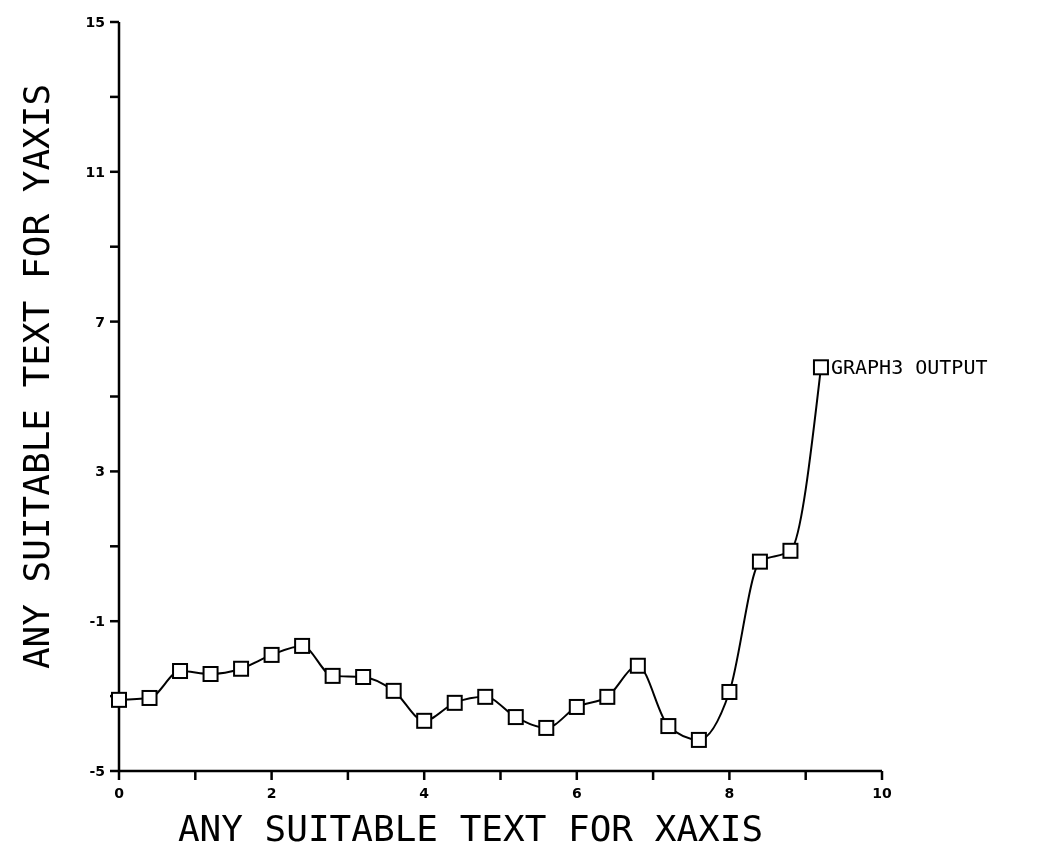 The width and height of the screenshot is (1056, 861). Describe the element at coordinates (95, 171) in the screenshot. I see `y-tick-label: 11` at that location.